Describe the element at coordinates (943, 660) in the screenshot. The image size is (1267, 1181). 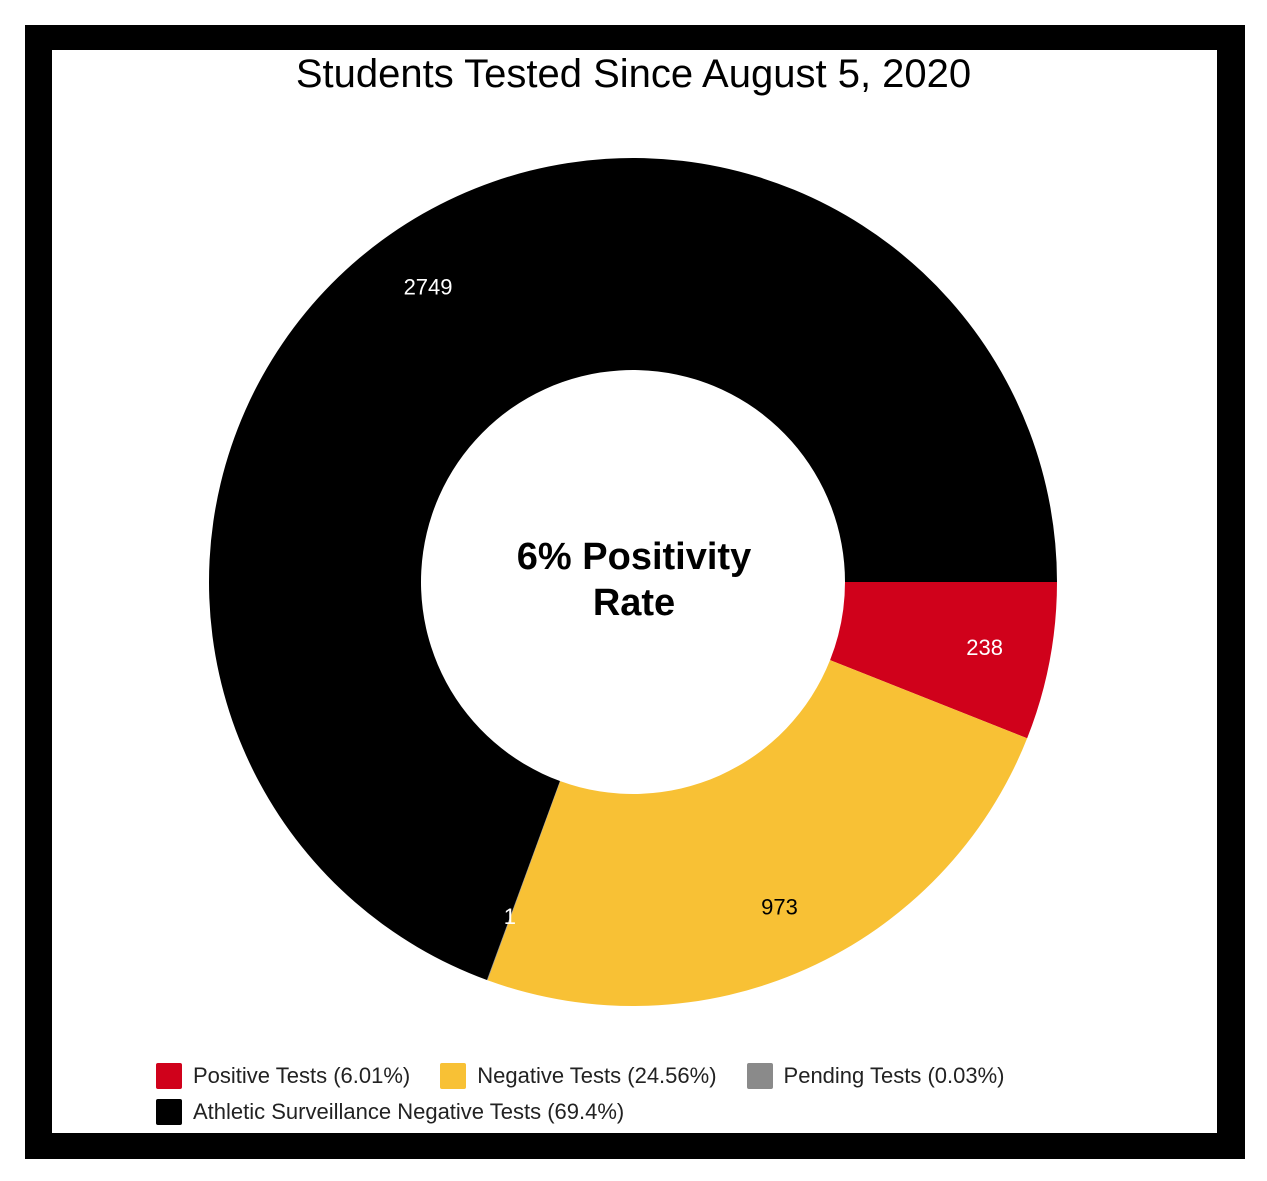
I see `slice-positive` at that location.